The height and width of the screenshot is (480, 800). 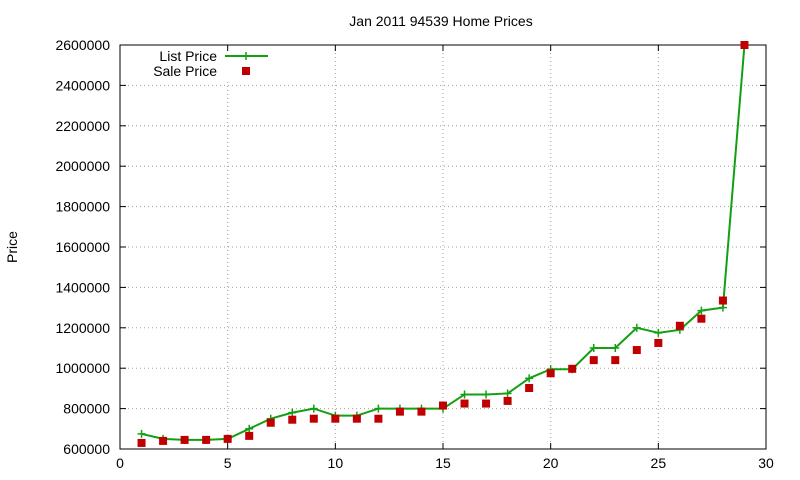 I want to click on x-tick-label: 15, so click(x=443, y=463).